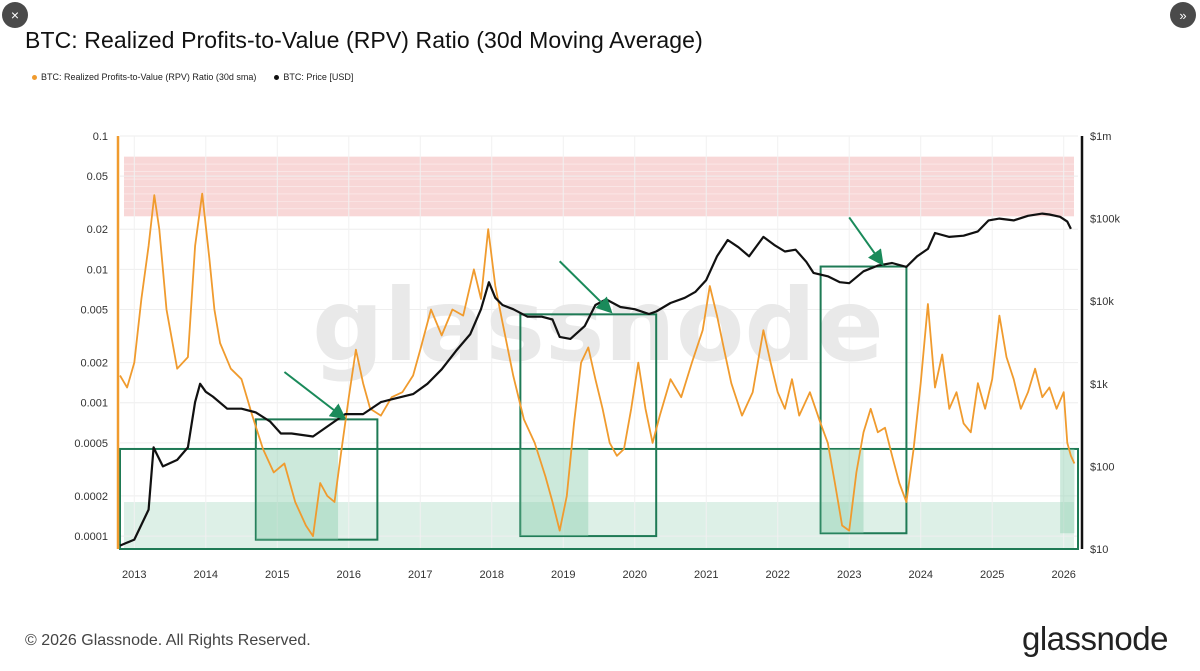 This screenshot has height=671, width=1200. I want to click on y-left-tick-label: 0.0001, so click(91, 537).